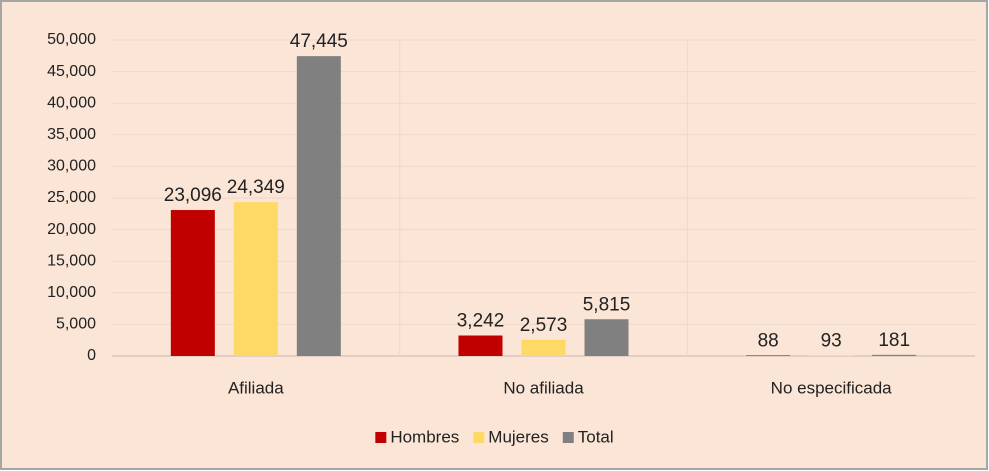 This screenshot has width=989, height=471. What do you see at coordinates (71, 229) in the screenshot?
I see `y-tick-label: 20,000` at bounding box center [71, 229].